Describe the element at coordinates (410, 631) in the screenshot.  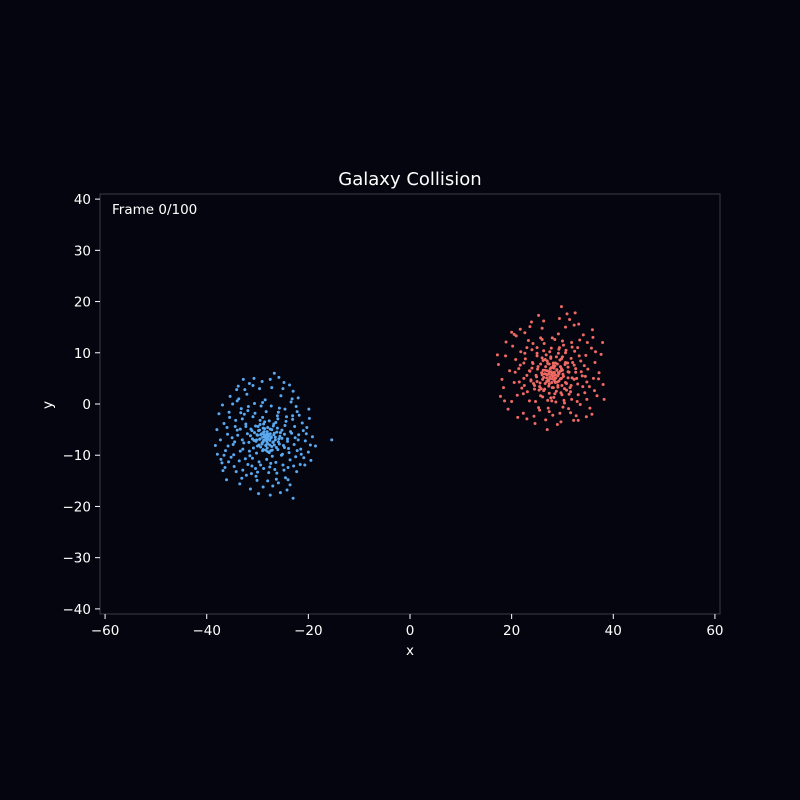
I see `x-tick-label: 0` at that location.